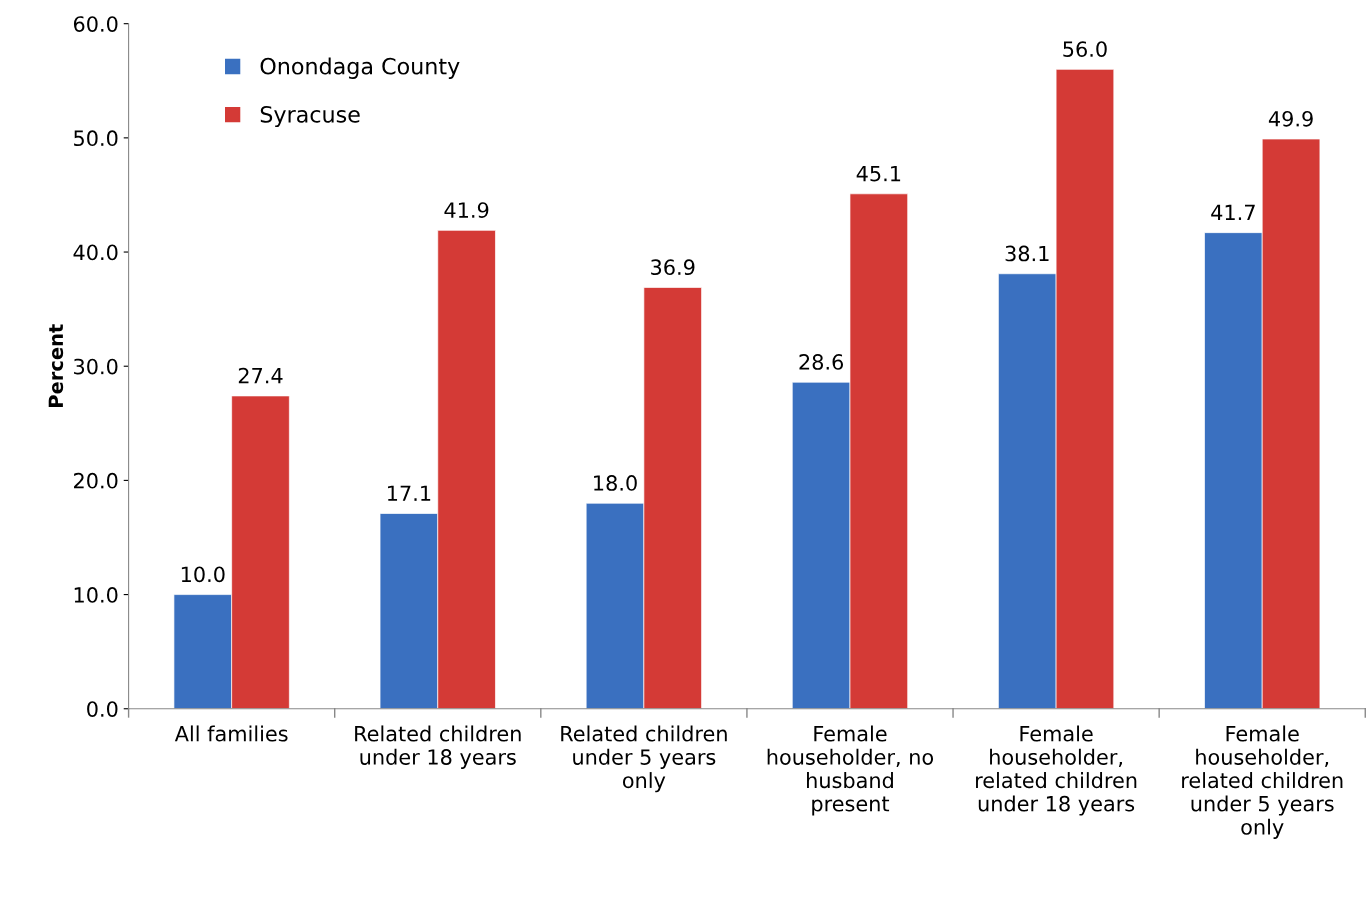  I want to click on x-tick-label: All families, so click(231, 733).